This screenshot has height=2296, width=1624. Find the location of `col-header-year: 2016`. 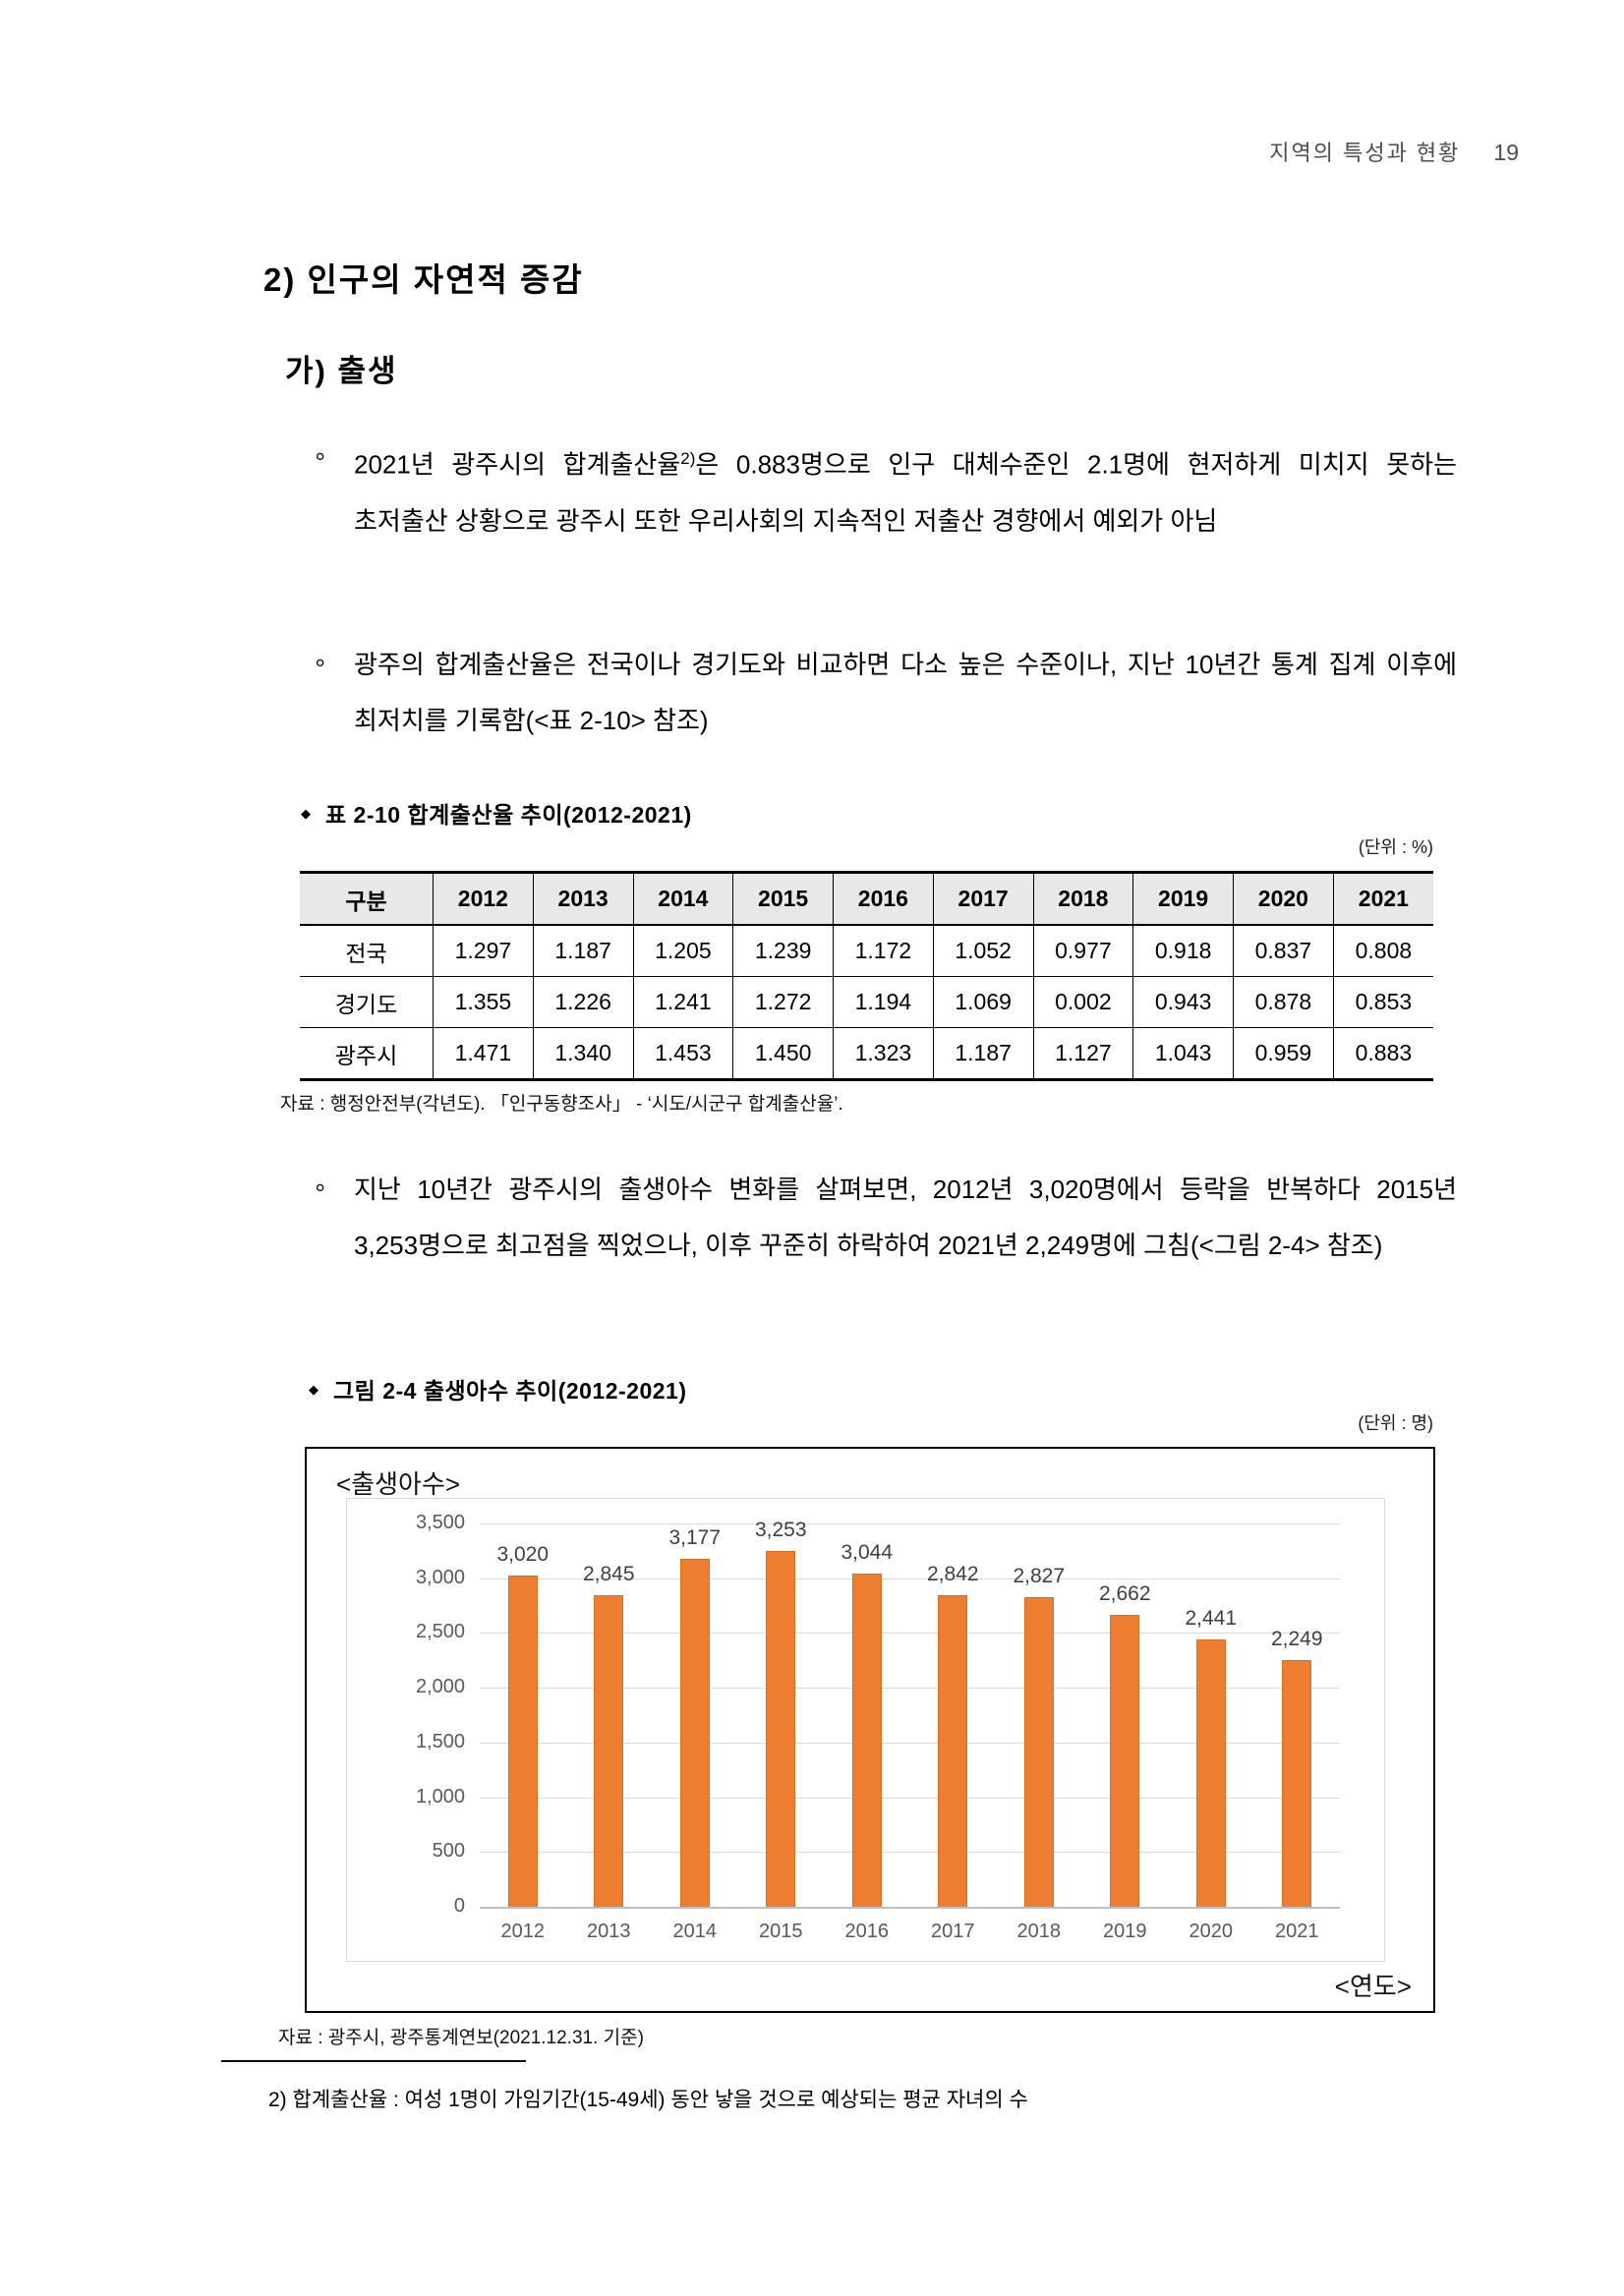

col-header-year: 2016 is located at coordinates (883, 899).